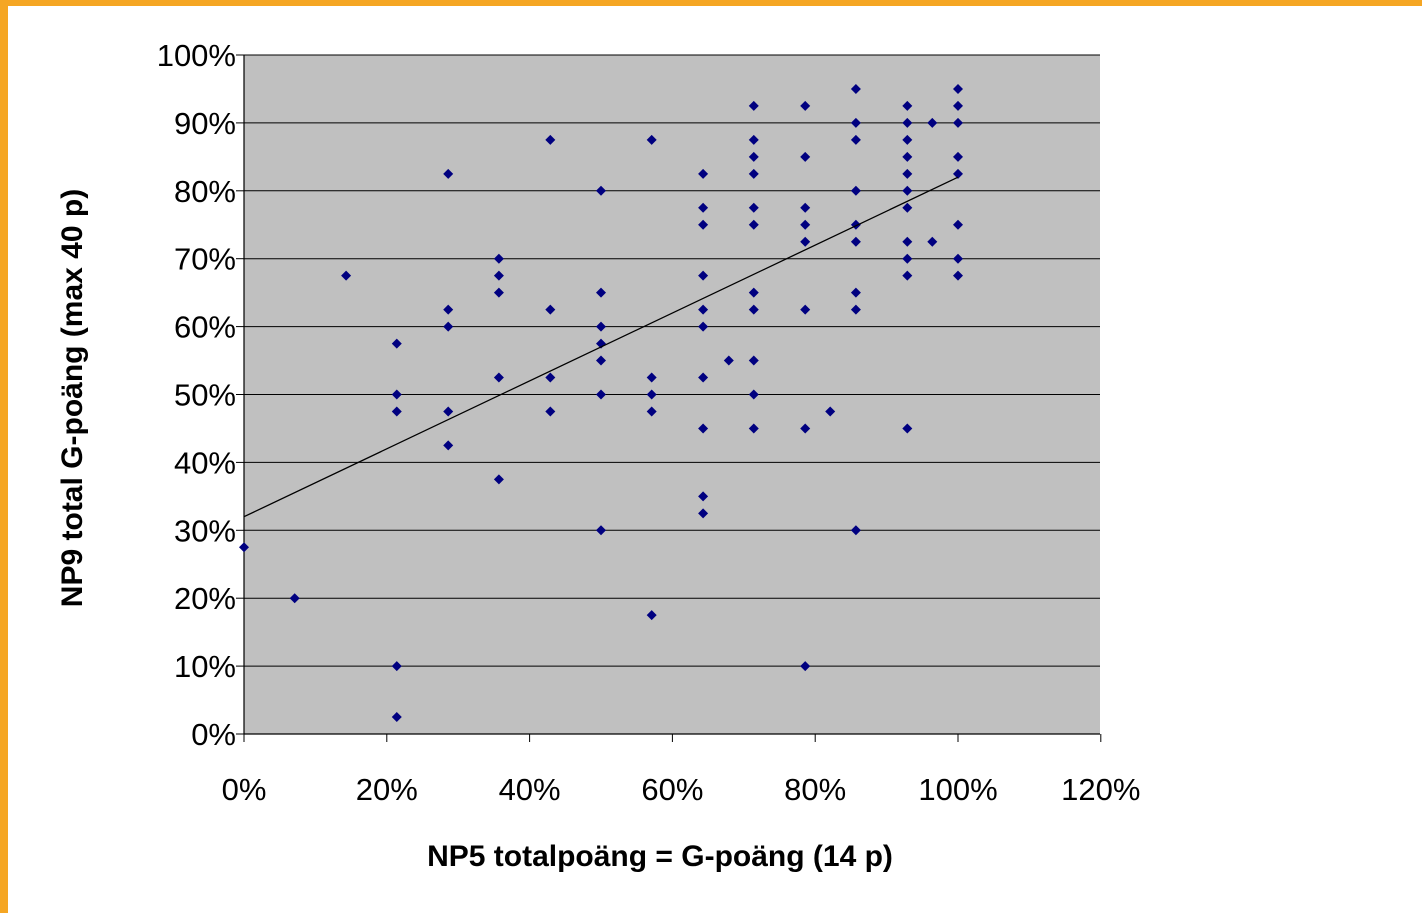  What do you see at coordinates (205, 395) in the screenshot?
I see `y-tick-label: 50%` at bounding box center [205, 395].